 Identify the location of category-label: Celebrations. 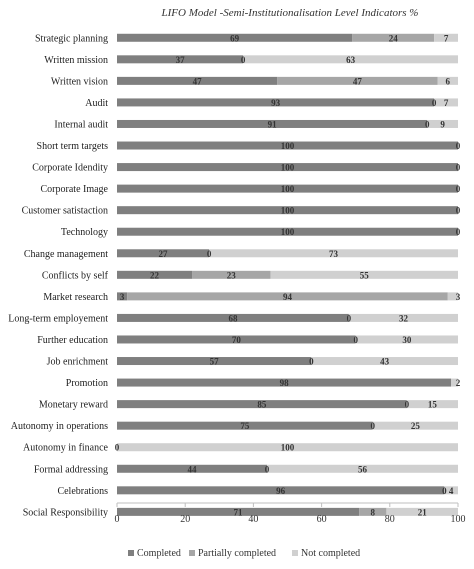
(82, 491).